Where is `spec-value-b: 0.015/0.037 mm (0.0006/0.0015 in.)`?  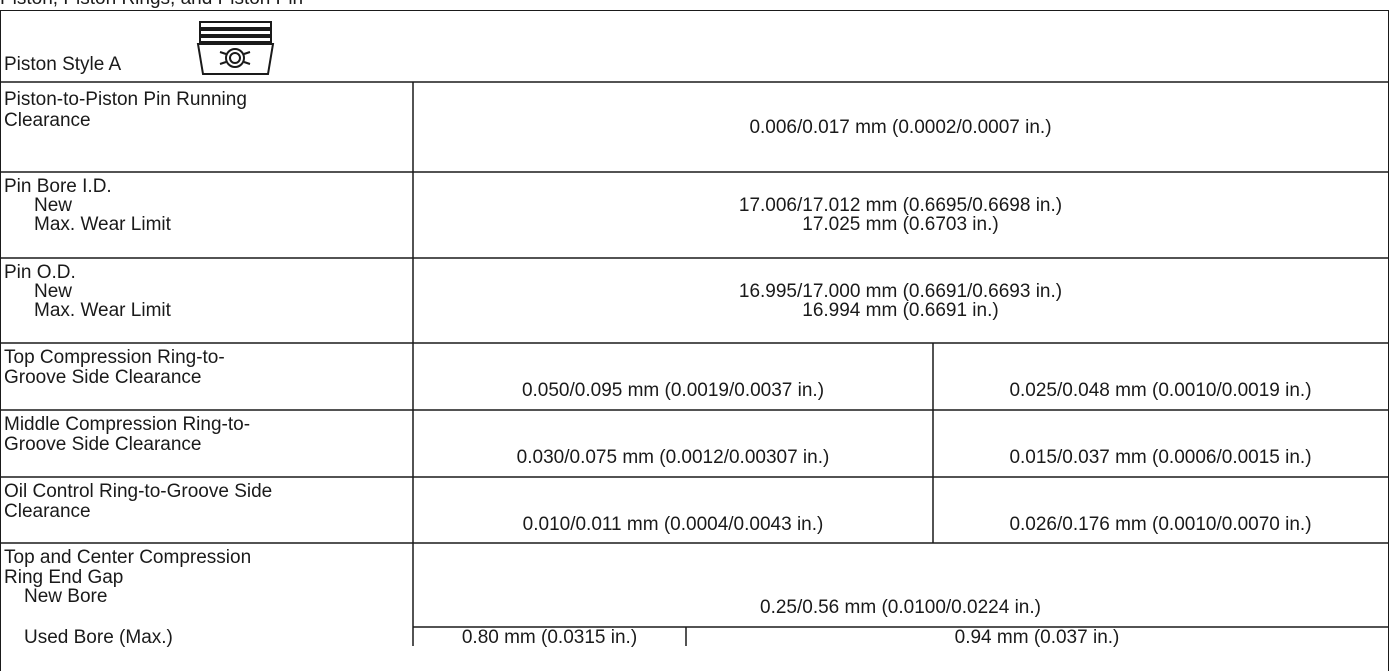 spec-value-b: 0.015/0.037 mm (0.0006/0.0015 in.) is located at coordinates (1160, 457).